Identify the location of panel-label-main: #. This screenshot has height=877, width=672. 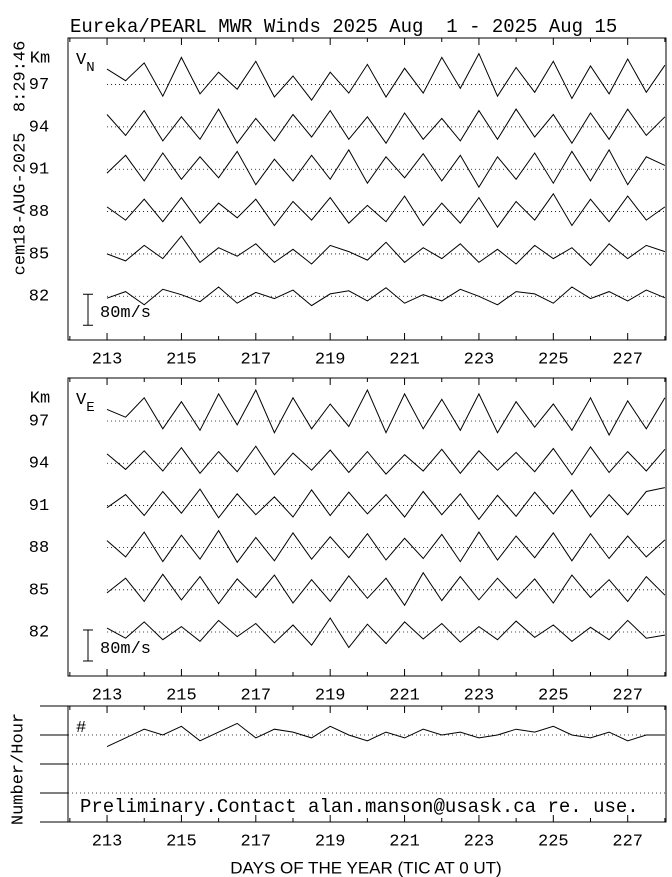
(81, 728).